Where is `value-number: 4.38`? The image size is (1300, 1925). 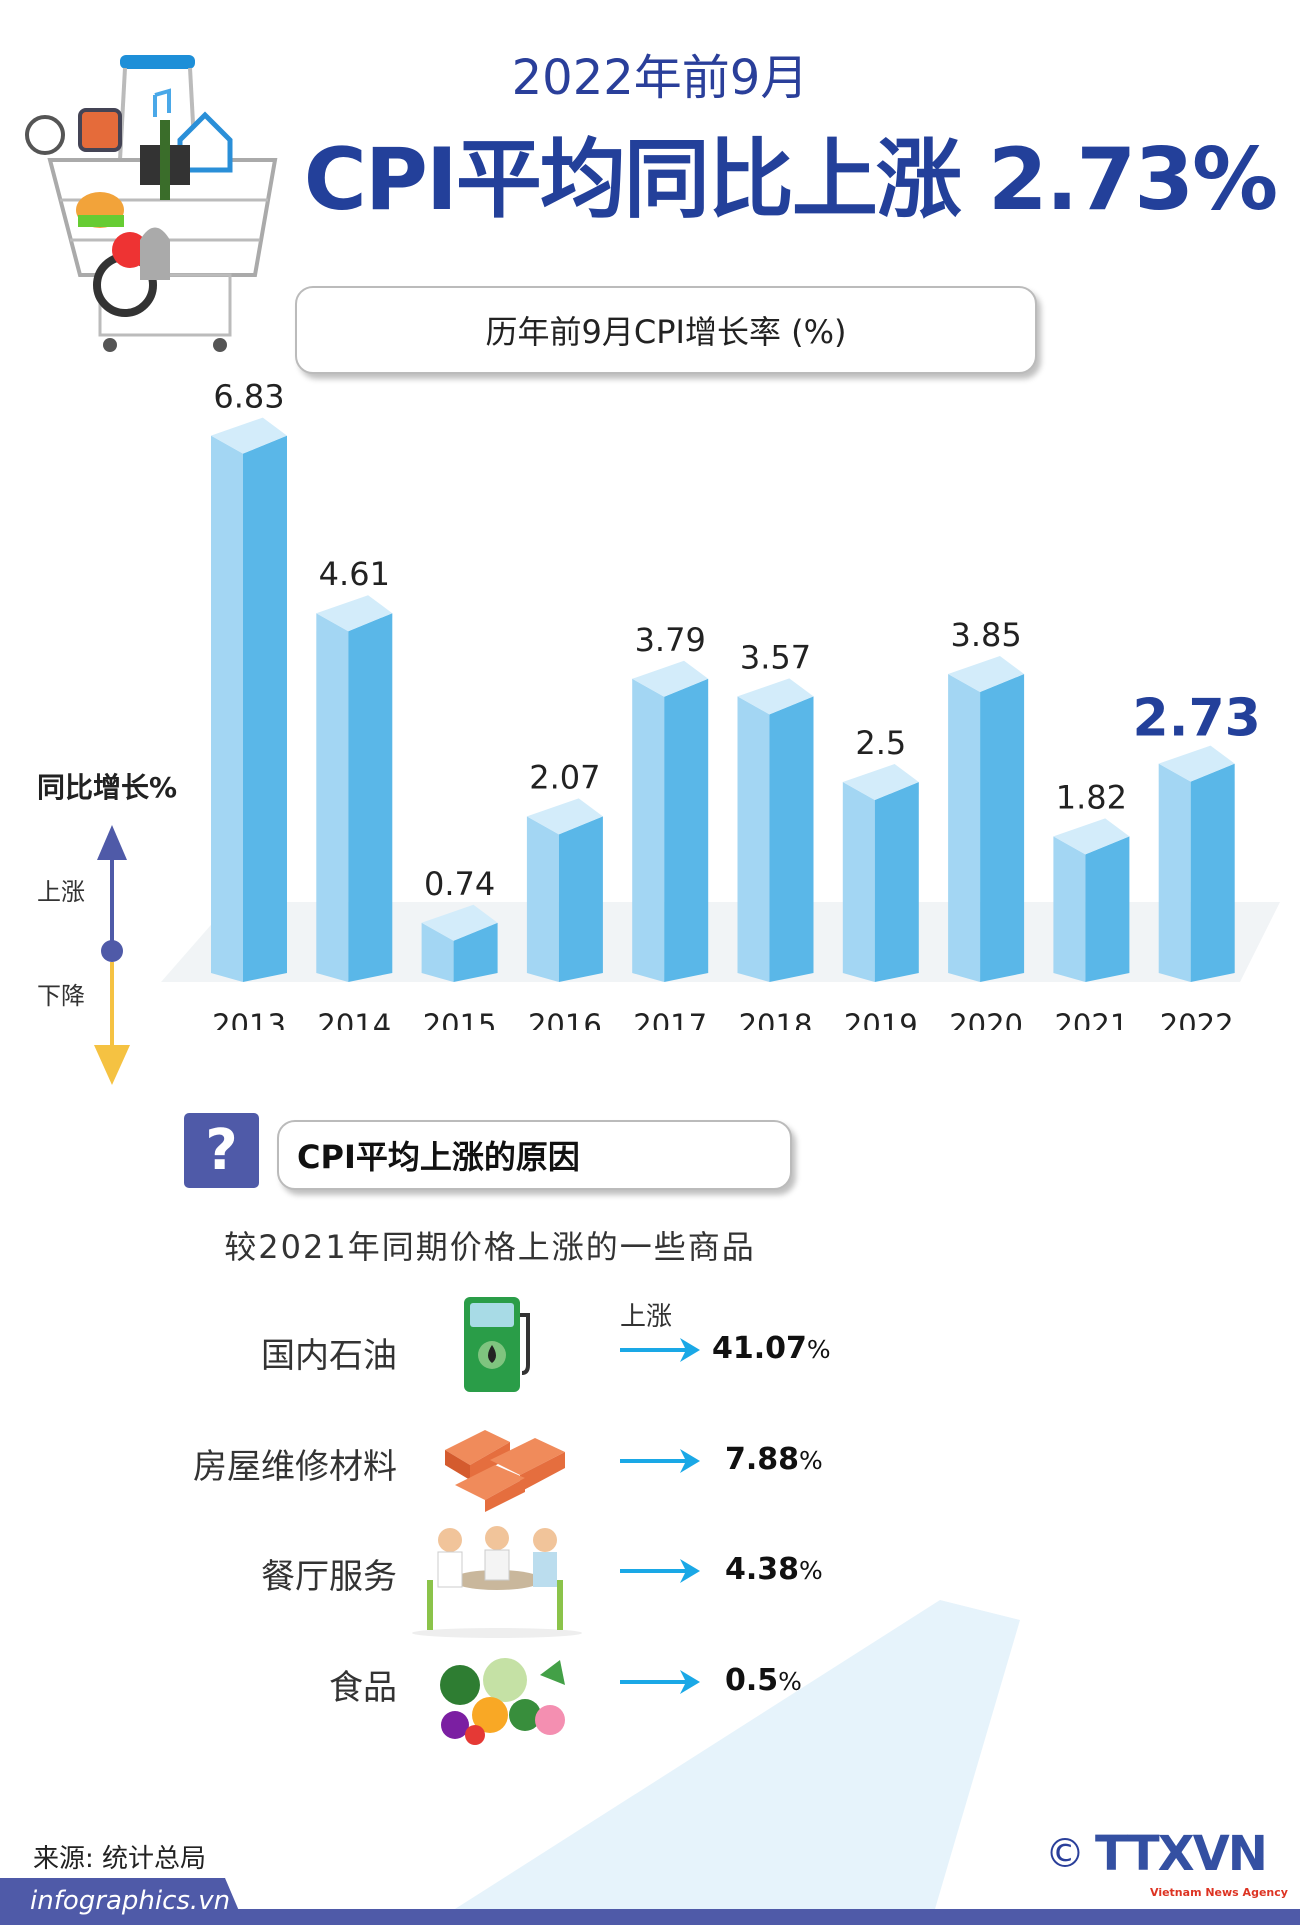 value-number: 4.38 is located at coordinates (762, 1569).